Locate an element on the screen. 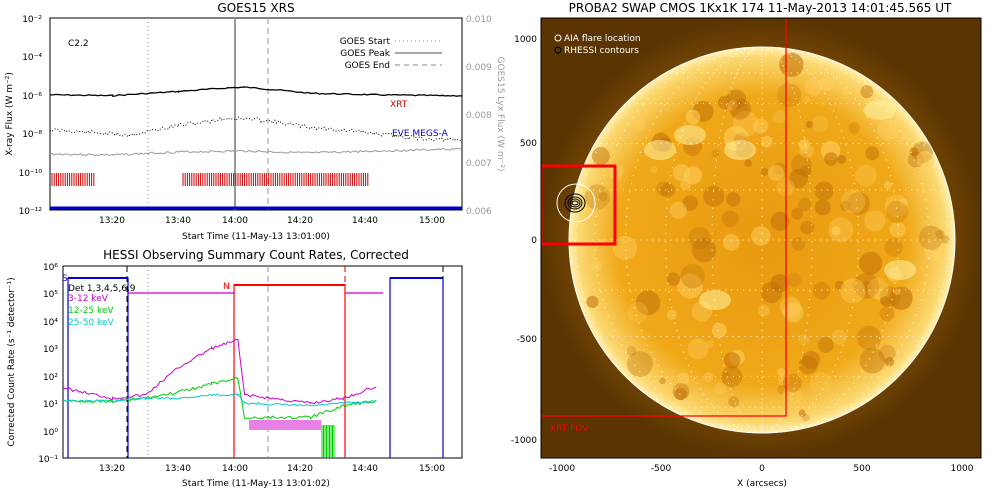  hessi-ytick: 10⁶ is located at coordinates (50, 268).